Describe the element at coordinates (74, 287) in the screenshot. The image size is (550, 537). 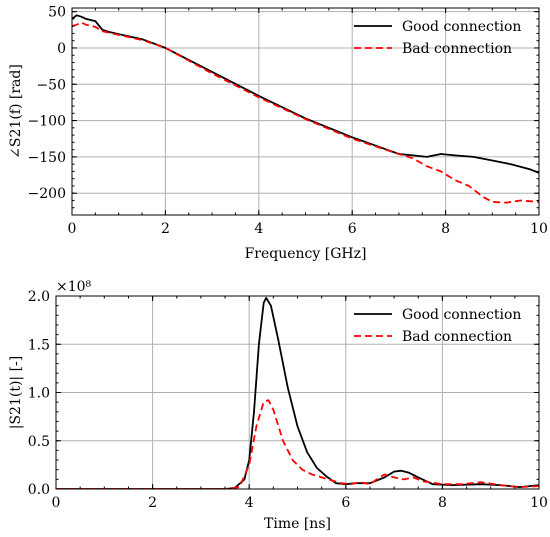
I see `magnitude-scale-label: ×10⁸` at that location.